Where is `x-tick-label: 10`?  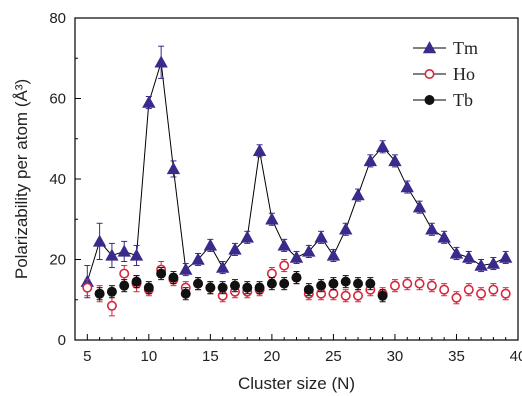 x-tick-label: 10 is located at coordinates (148, 356).